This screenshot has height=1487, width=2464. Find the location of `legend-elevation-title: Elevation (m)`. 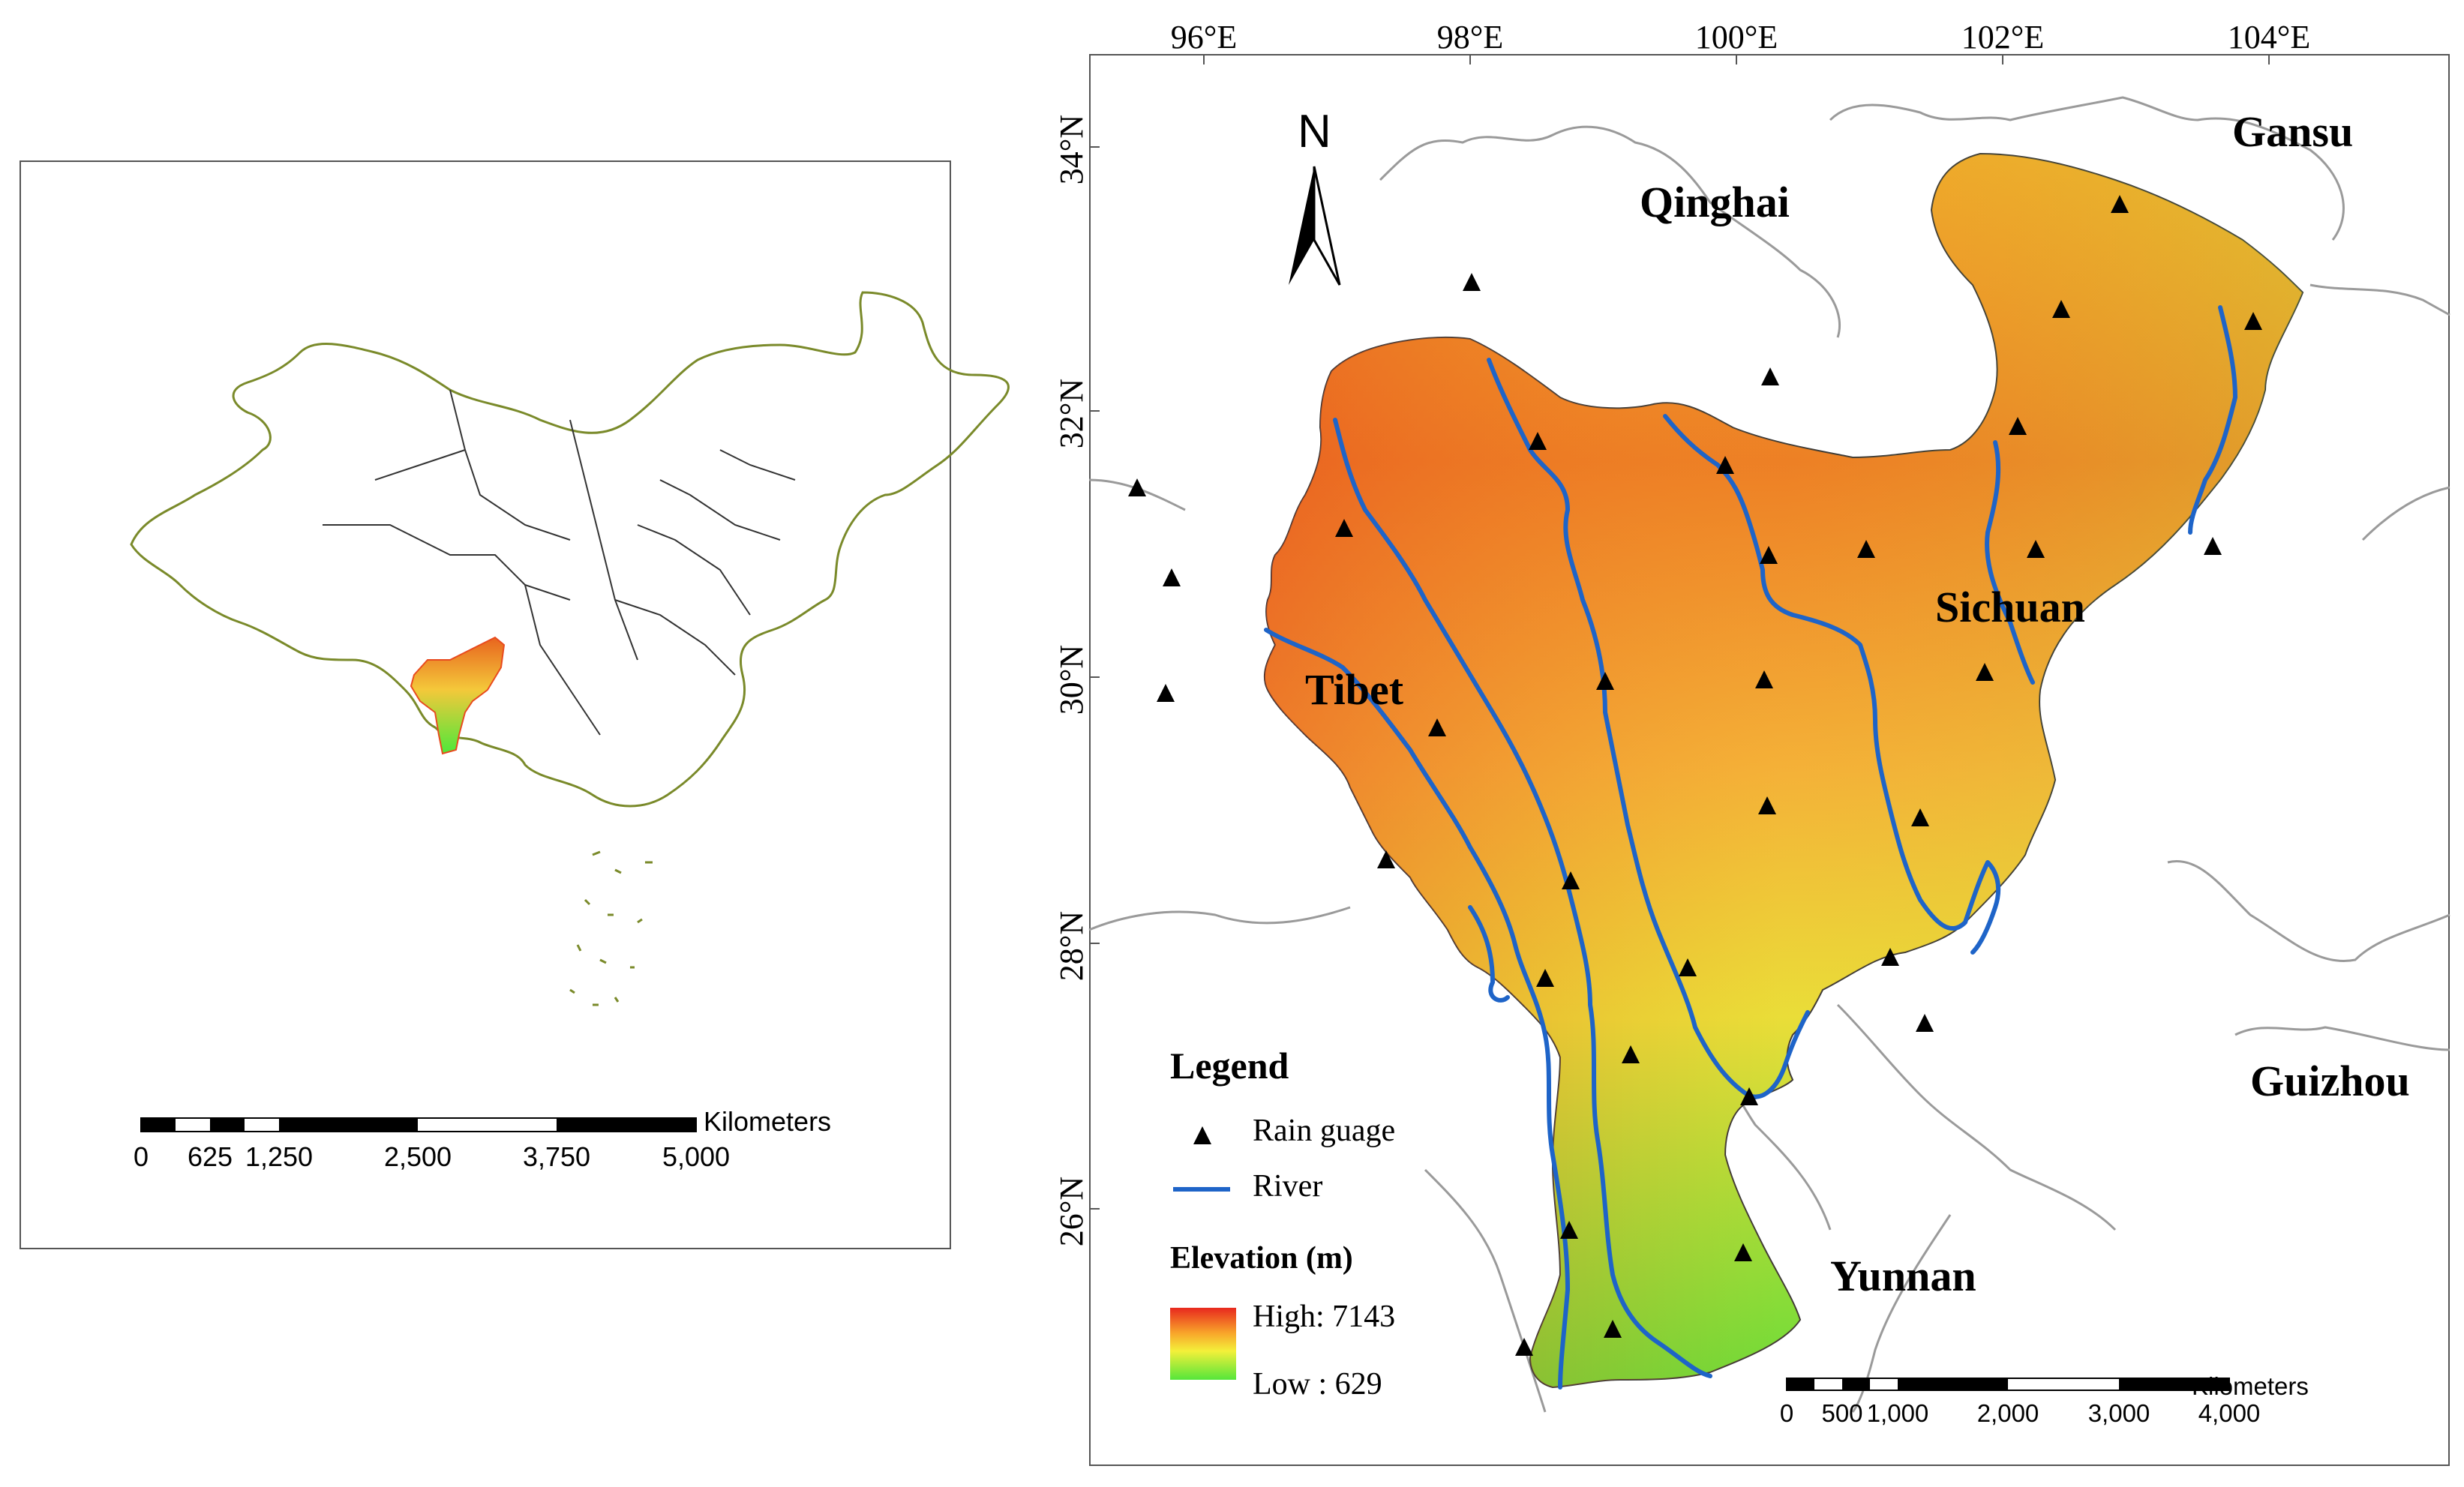

legend-elevation-title: Elevation (m) is located at coordinates (1261, 1258).